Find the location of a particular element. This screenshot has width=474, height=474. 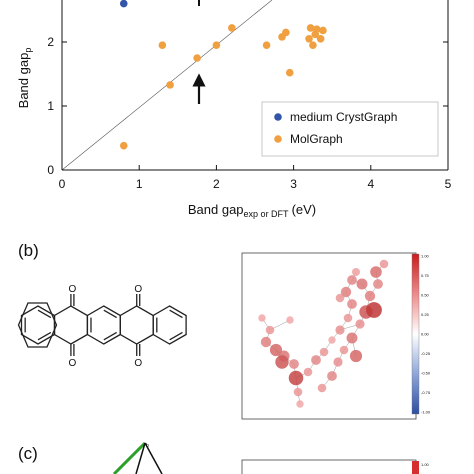

graph-panel-b: 1.00 0.75 0.50 0.25 0.00 -0.25 -0.50 -0.75 -1.00 is located at coordinates (336, 336).